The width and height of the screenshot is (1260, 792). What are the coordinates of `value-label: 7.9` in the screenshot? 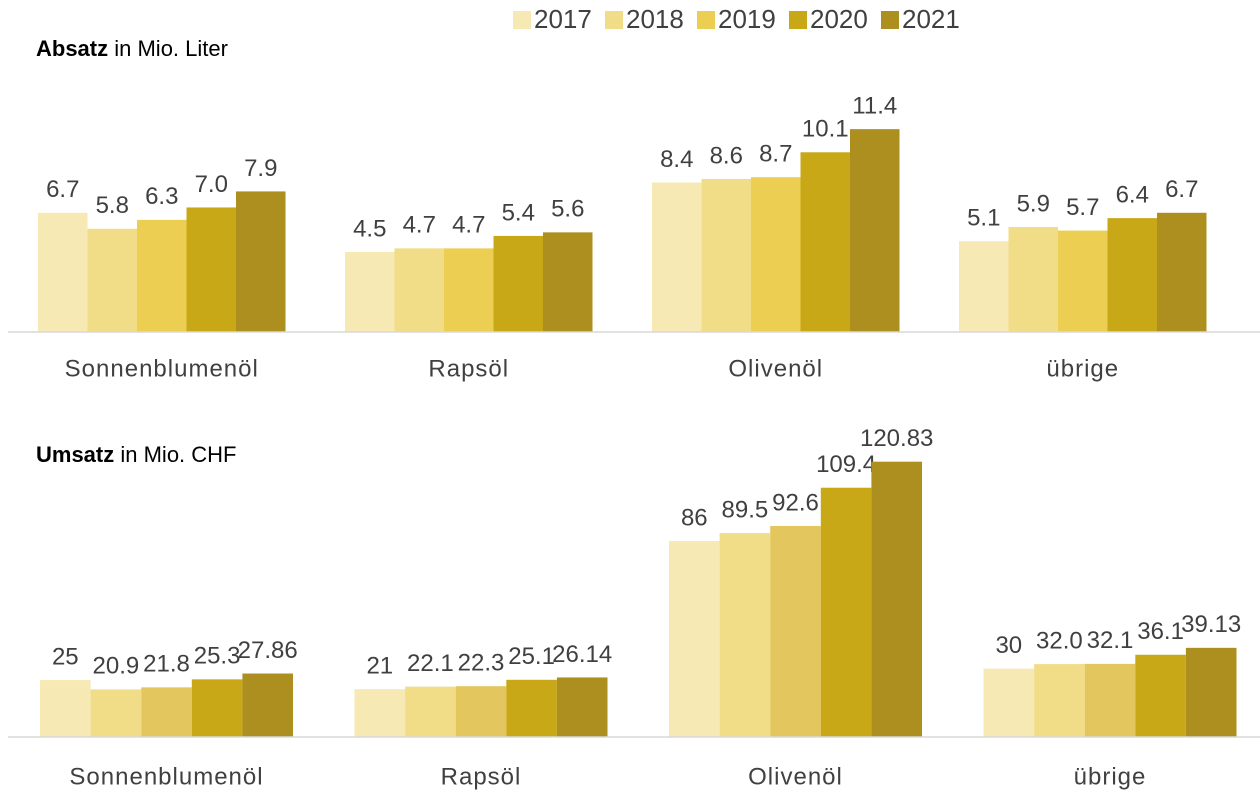 It's located at (260, 168).